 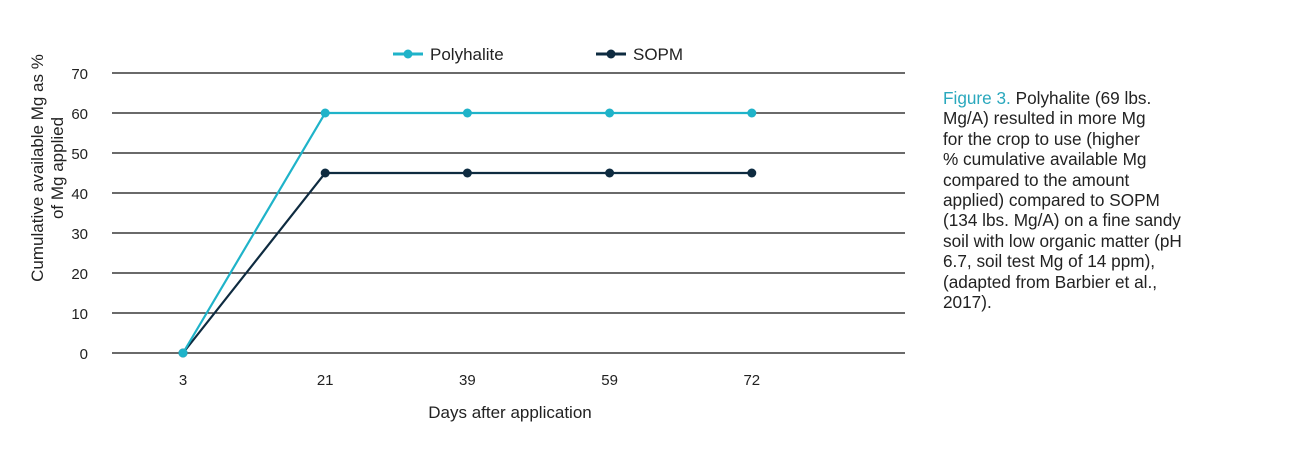 I want to click on y-tick-label: 0, so click(x=84, y=354).